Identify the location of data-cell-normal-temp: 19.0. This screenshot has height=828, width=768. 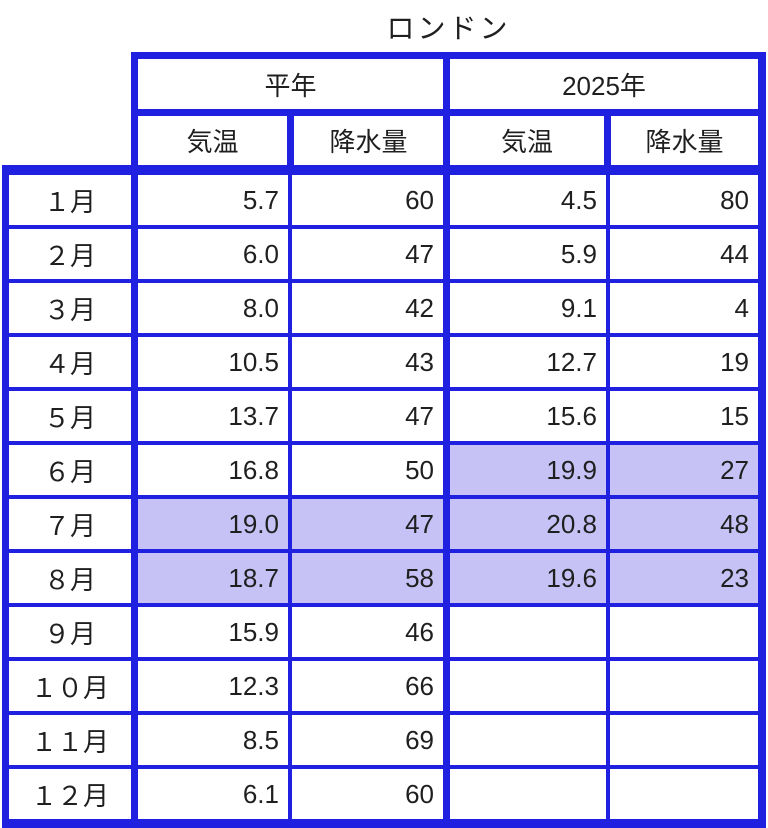
(213, 524).